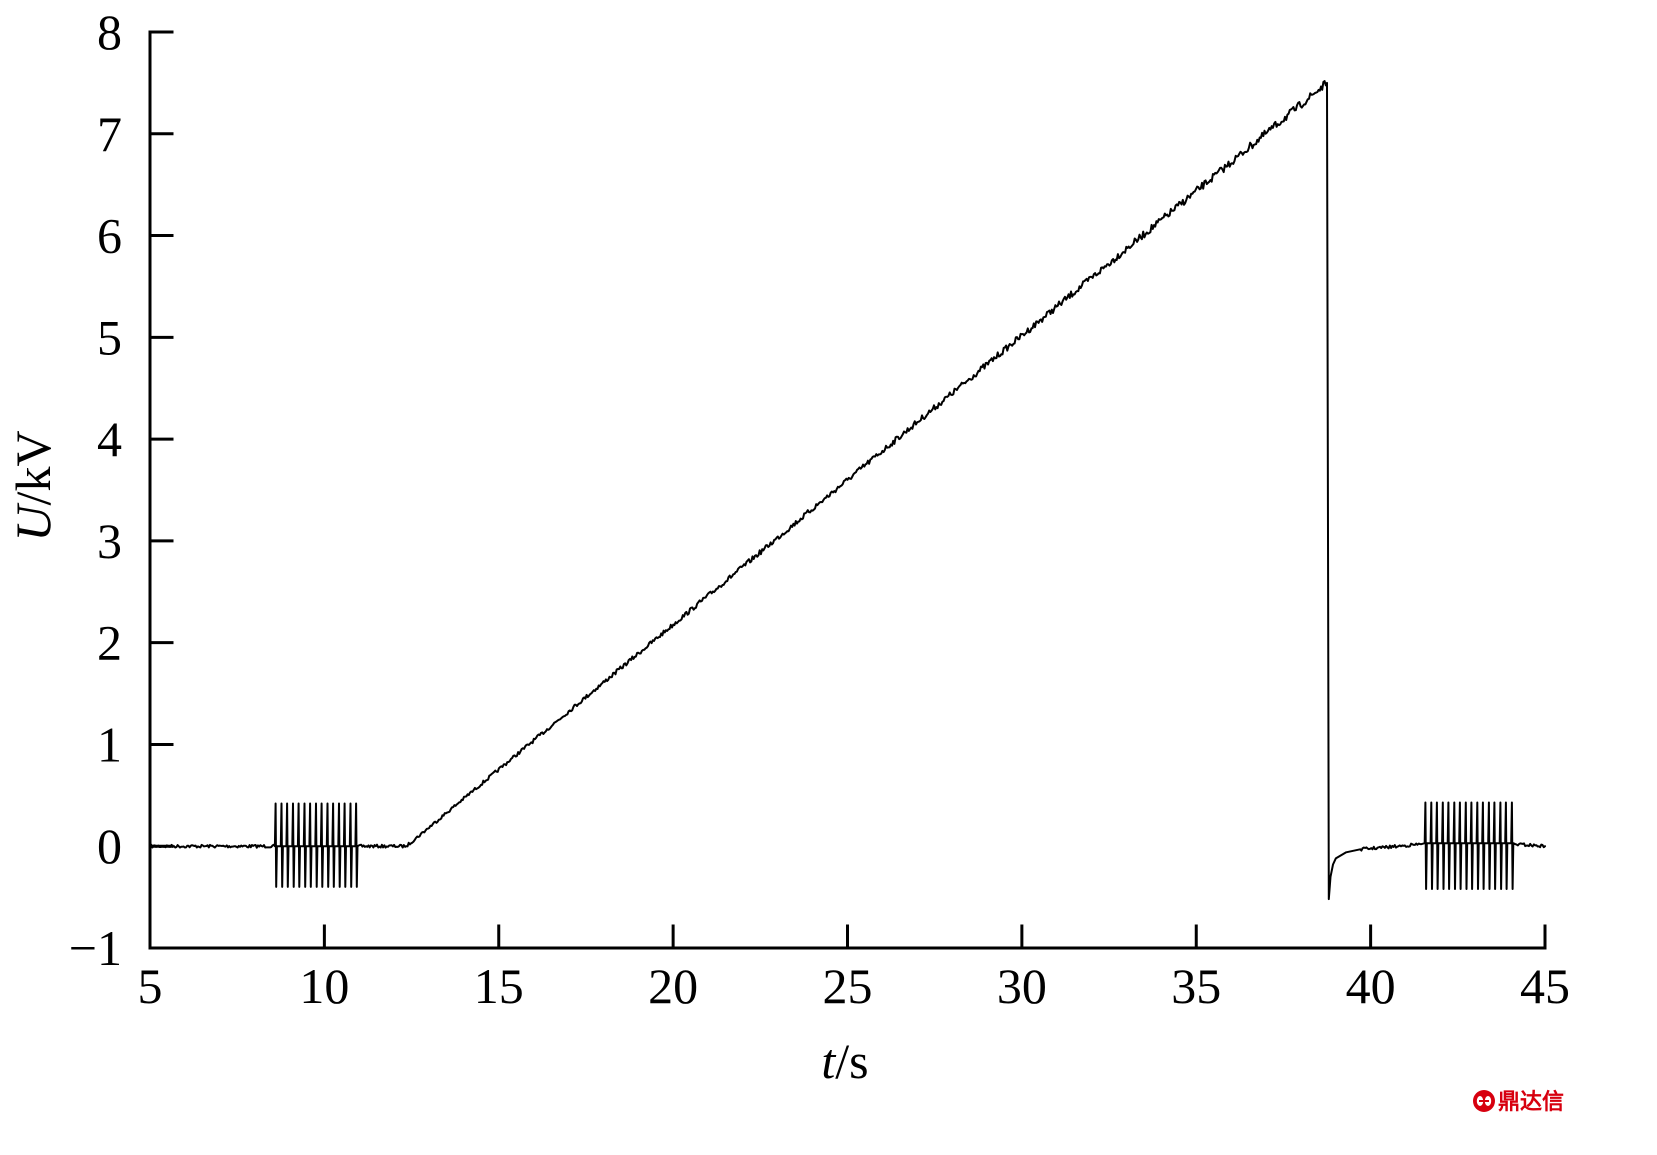  I want to click on x-tick-label-10: 10, so click(324, 986).